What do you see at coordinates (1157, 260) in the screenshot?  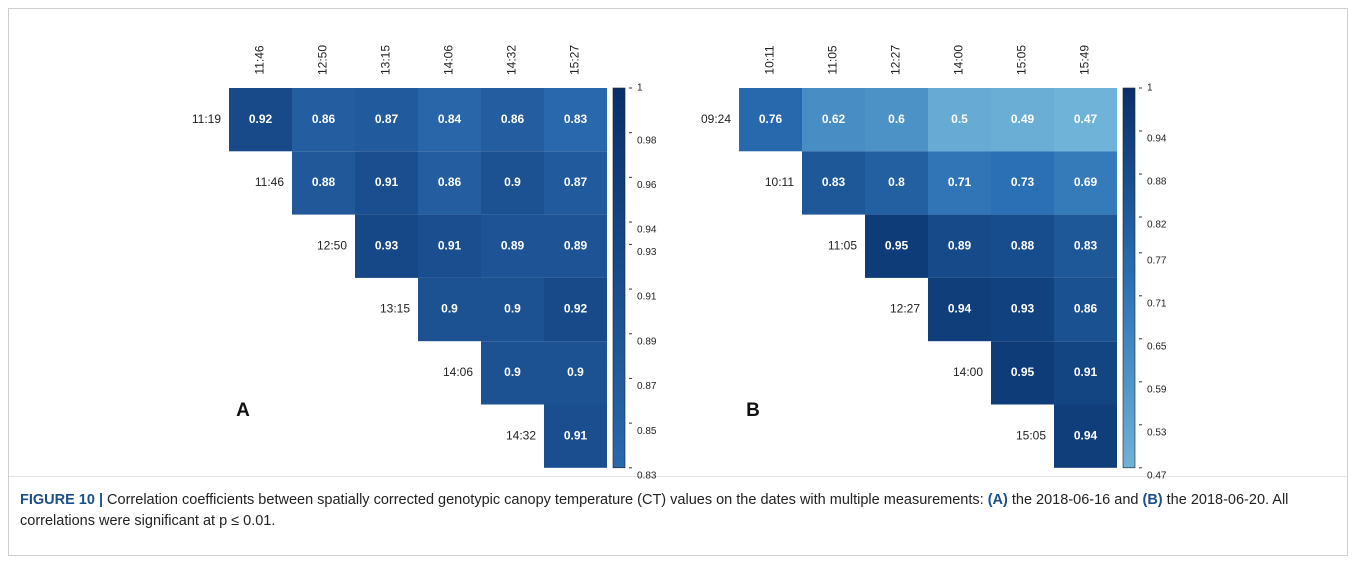 I see `colorbar-tick-label: 0.77` at bounding box center [1157, 260].